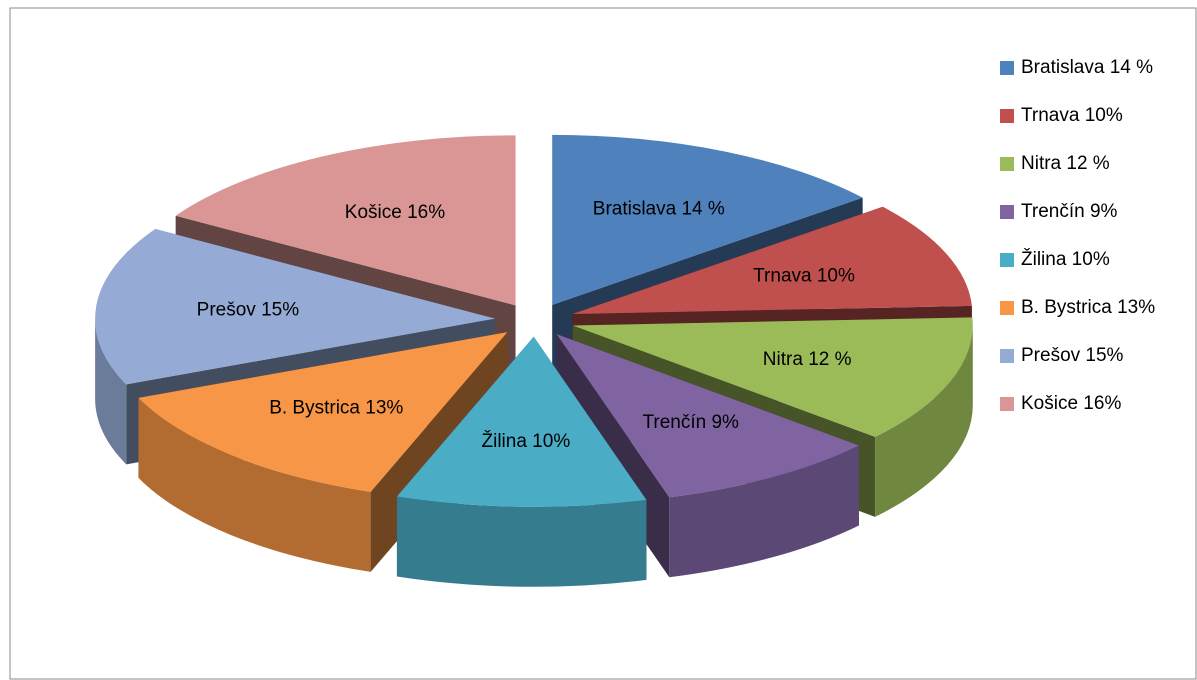  I want to click on legend-label: B. Bystrica 13%, so click(1088, 307).